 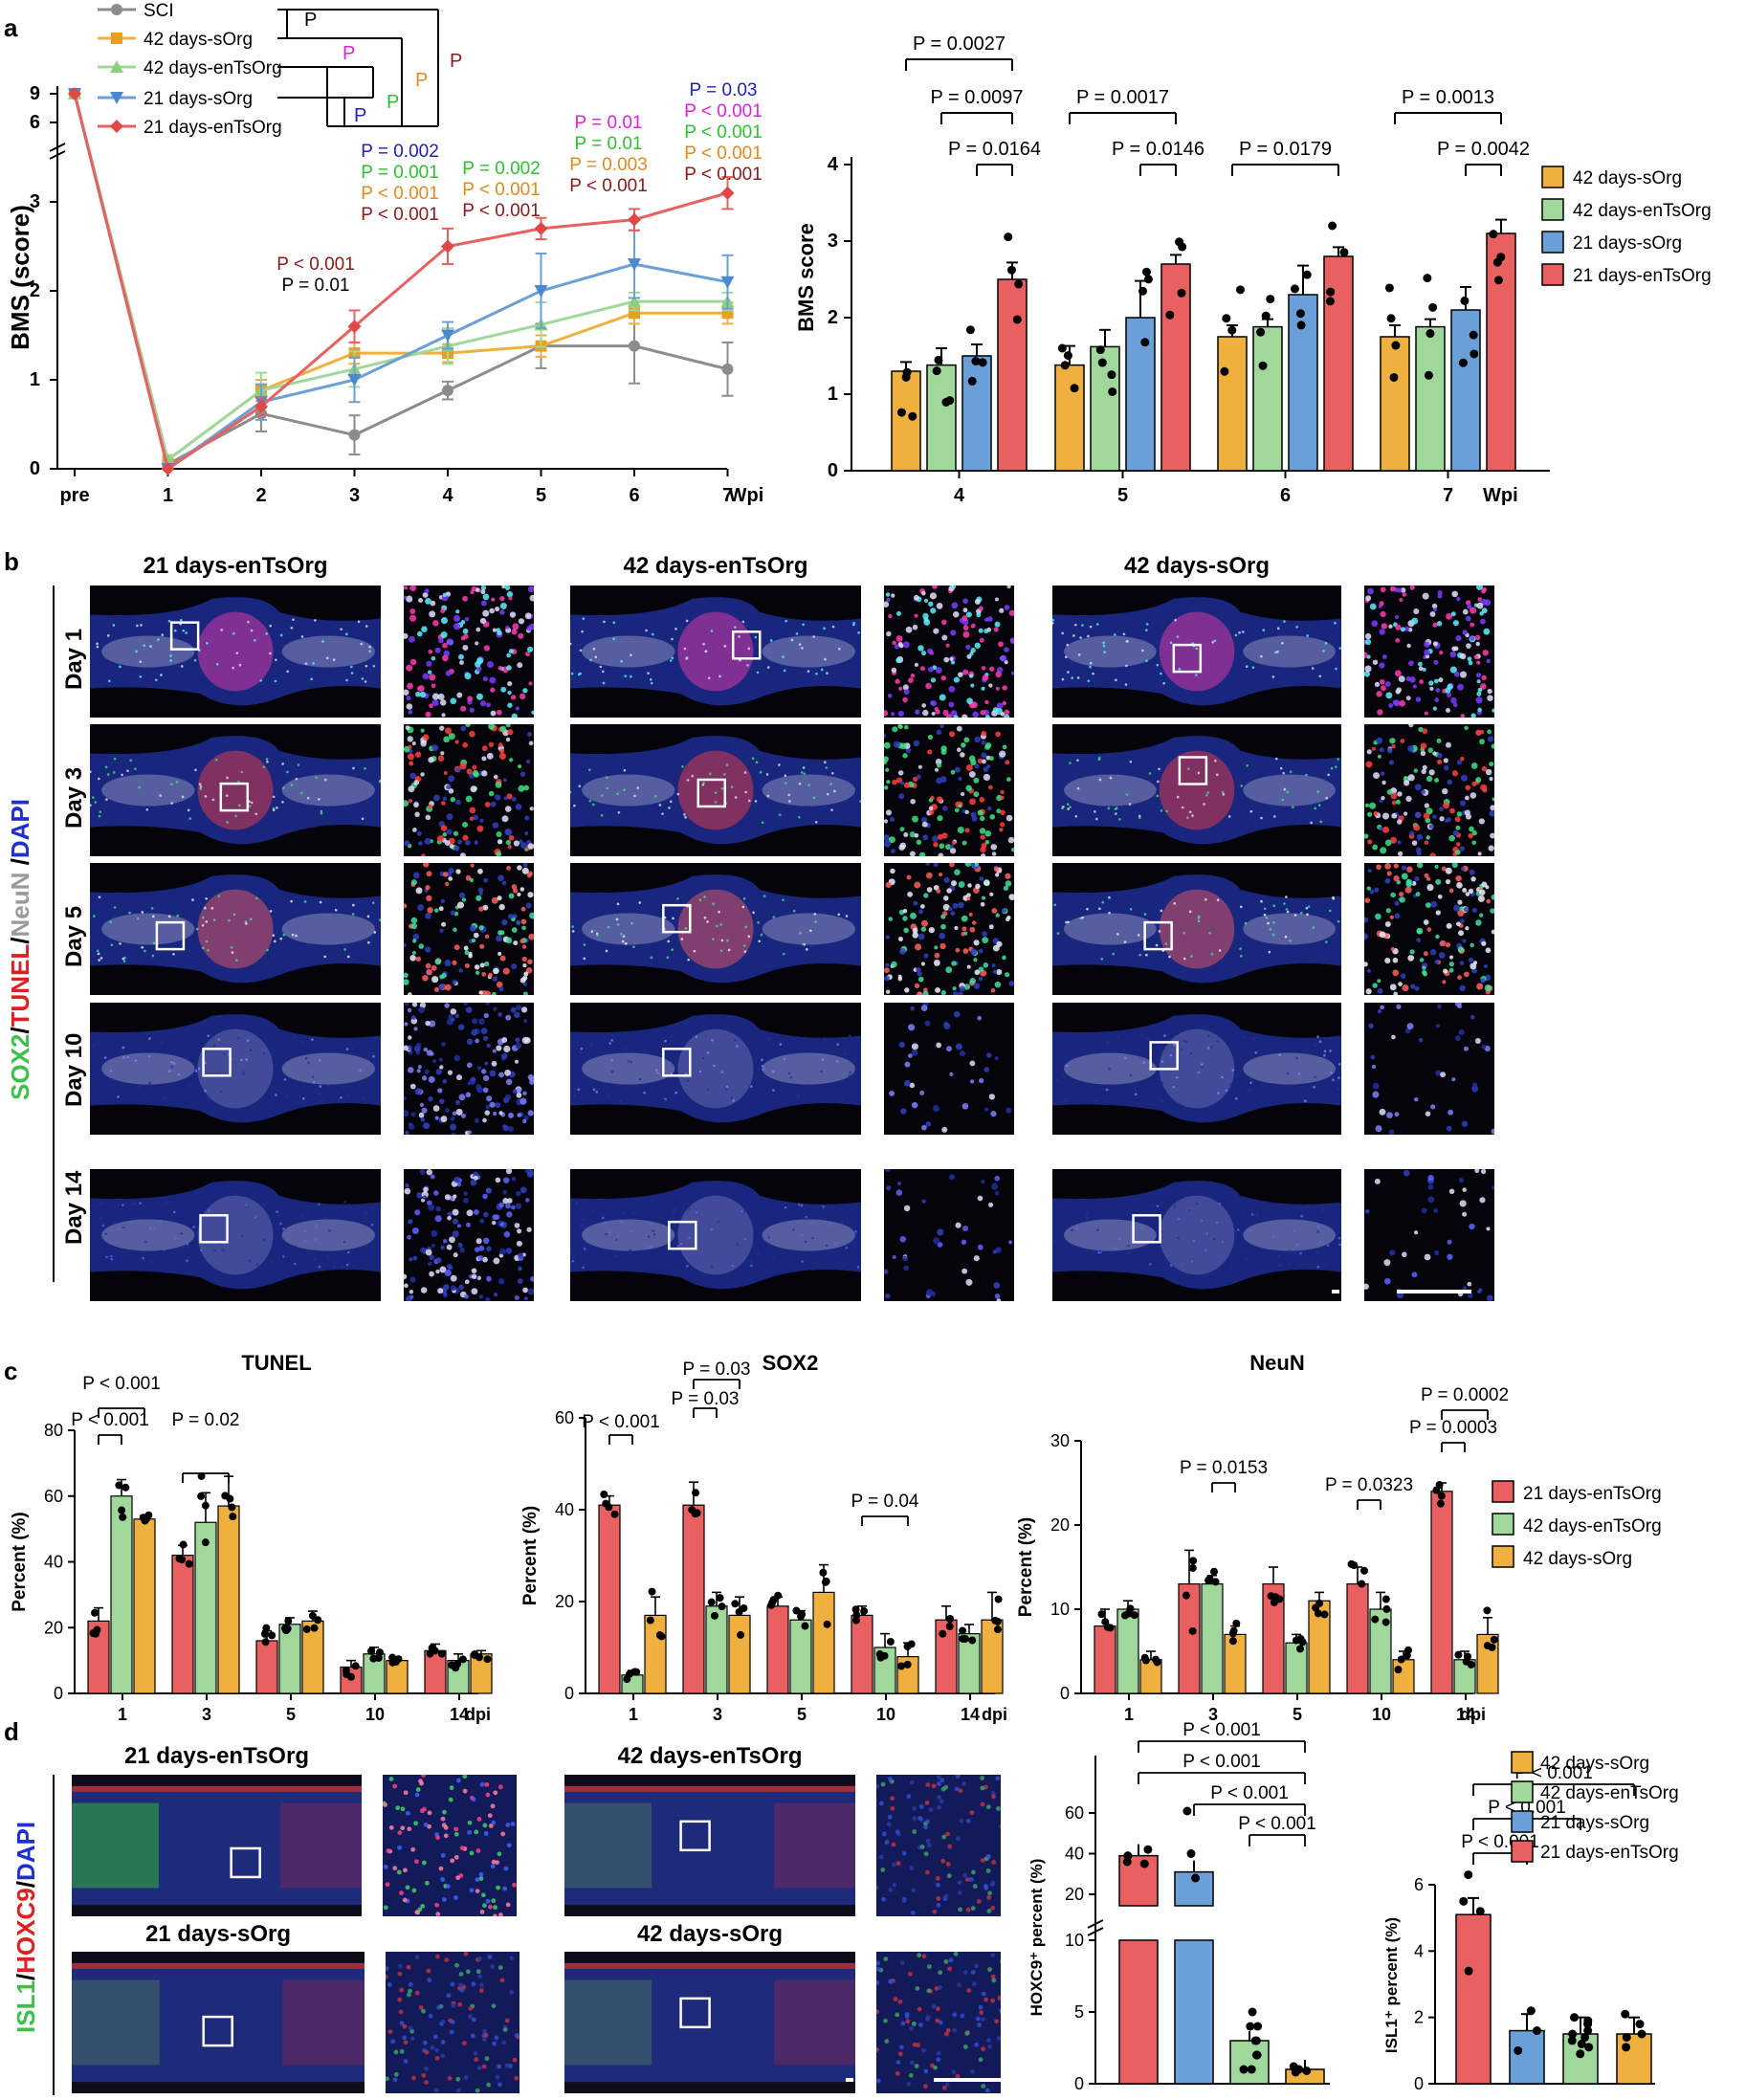 What do you see at coordinates (1196, 929) in the screenshot?
I see `microscopy-tissue-section` at bounding box center [1196, 929].